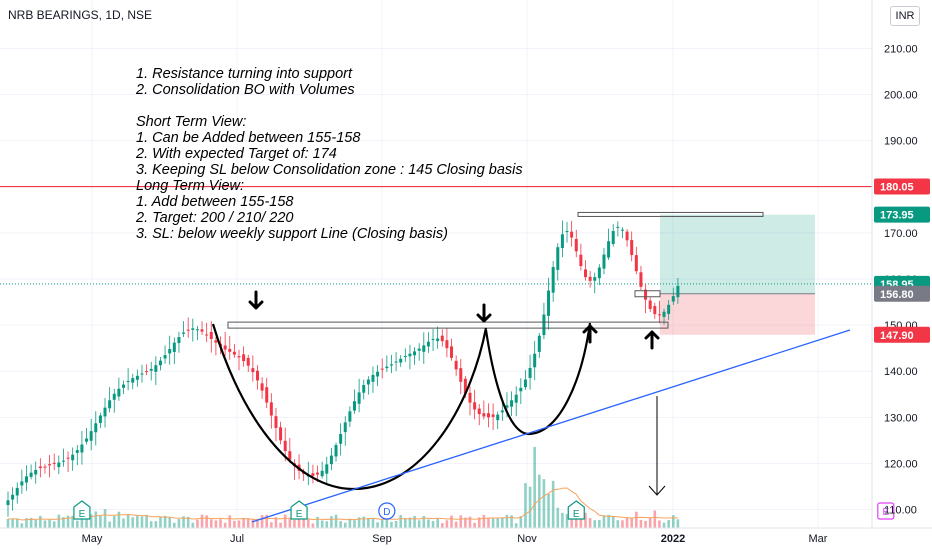 This screenshot has width=932, height=550. I want to click on volume-moving-average, so click(342, 504).